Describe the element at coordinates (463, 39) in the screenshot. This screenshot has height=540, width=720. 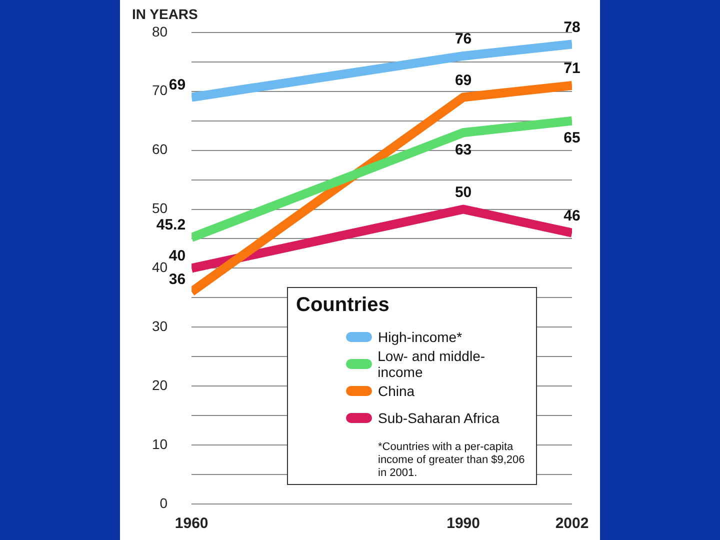
I see `data-label: 76` at that location.